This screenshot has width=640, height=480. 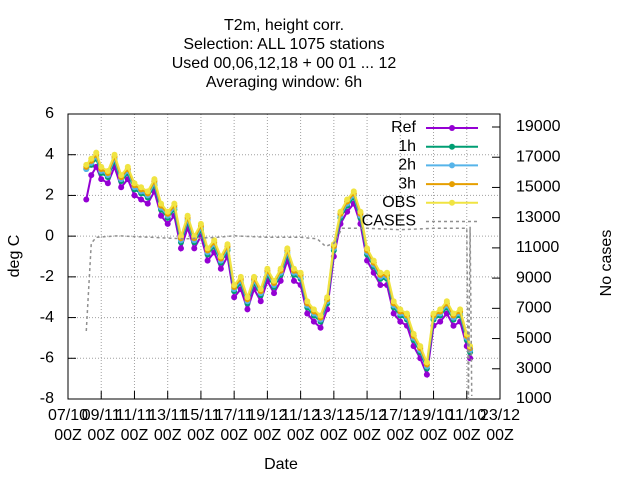 What do you see at coordinates (47, 276) in the screenshot?
I see `y-tick-label: -2` at bounding box center [47, 276].